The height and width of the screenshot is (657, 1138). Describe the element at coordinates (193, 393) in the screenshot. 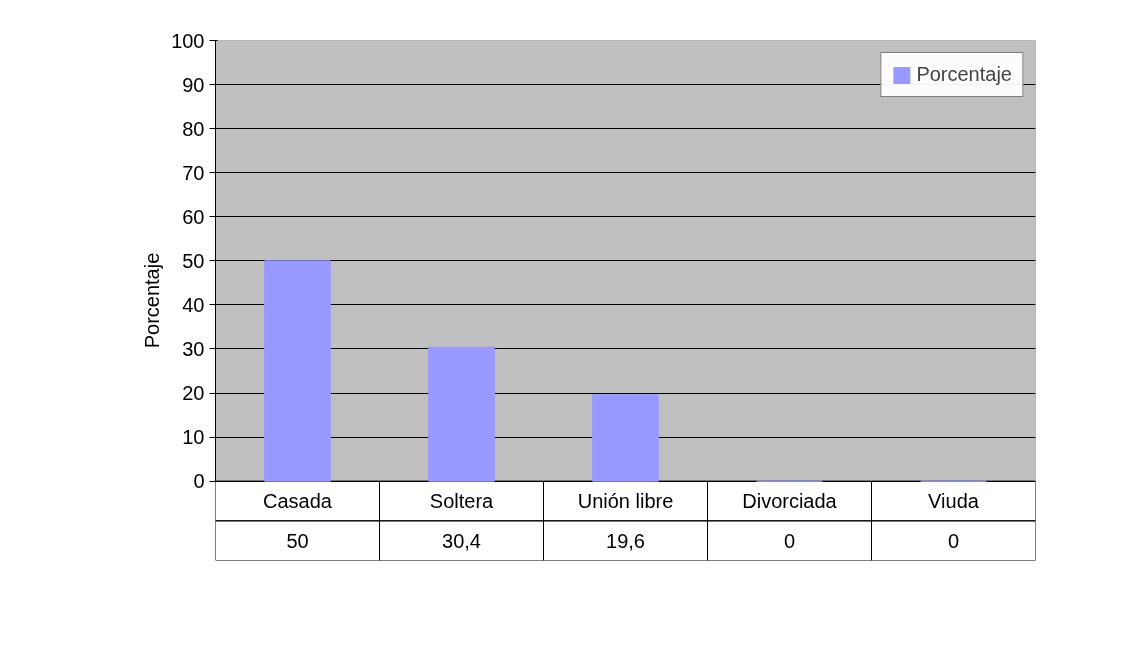

I see `y-tick-label: 20` at that location.